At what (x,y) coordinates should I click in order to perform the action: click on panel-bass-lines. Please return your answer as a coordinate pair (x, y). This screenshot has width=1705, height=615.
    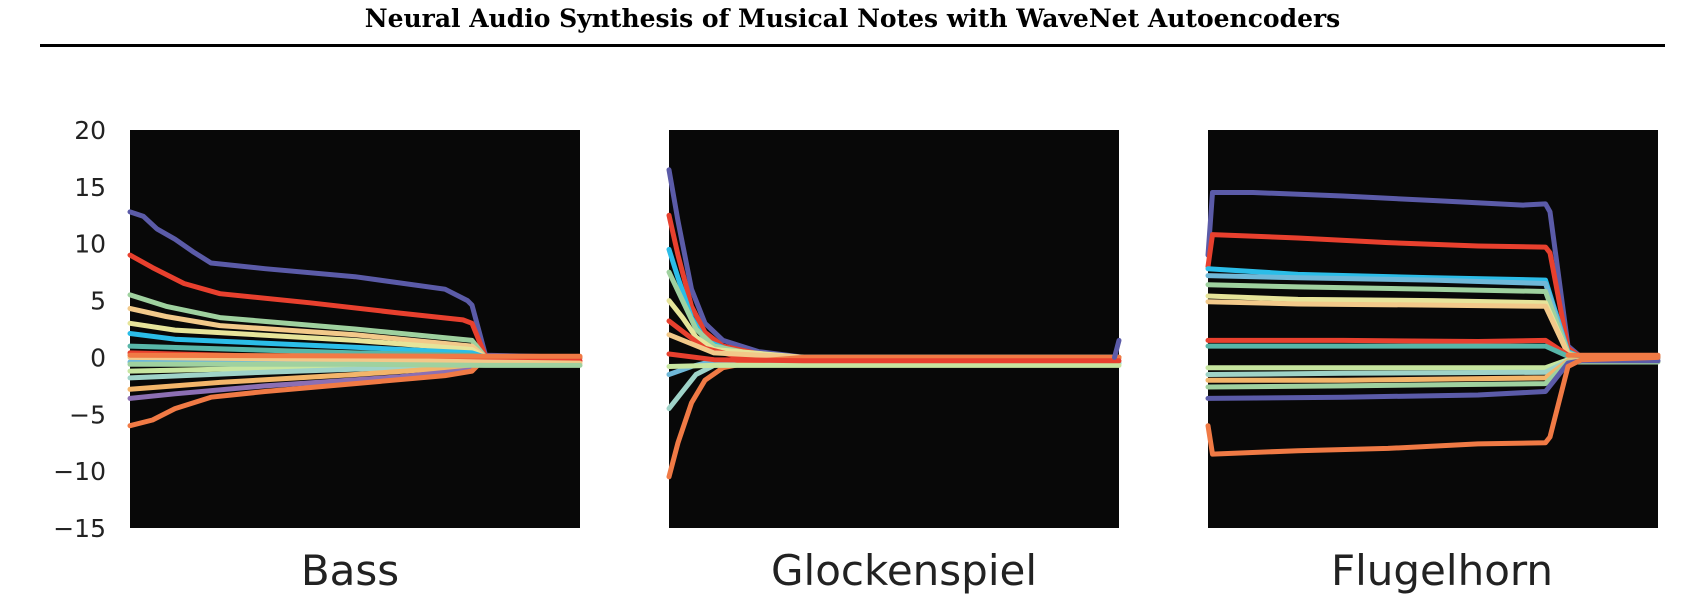
    Looking at the image, I should click on (355, 319).